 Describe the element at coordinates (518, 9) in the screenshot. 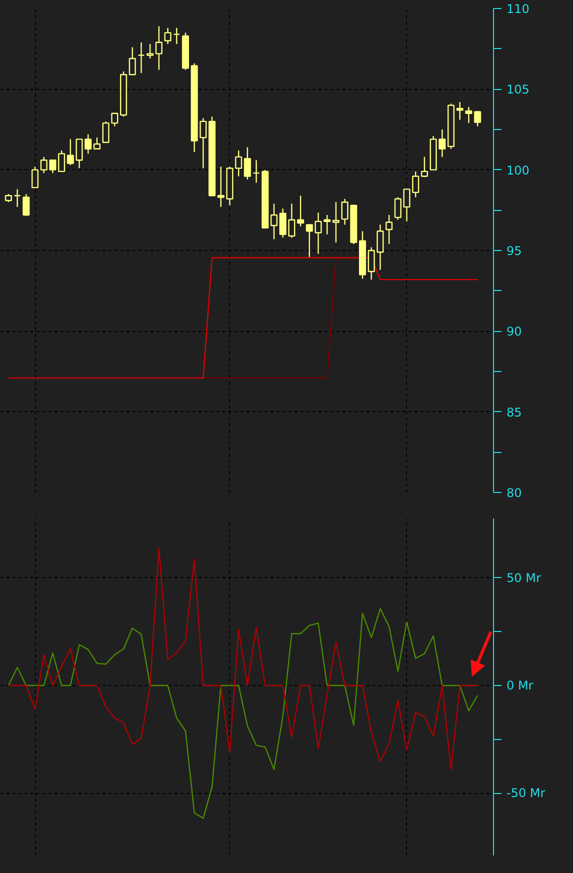

I see `y-tick-label: 110` at that location.